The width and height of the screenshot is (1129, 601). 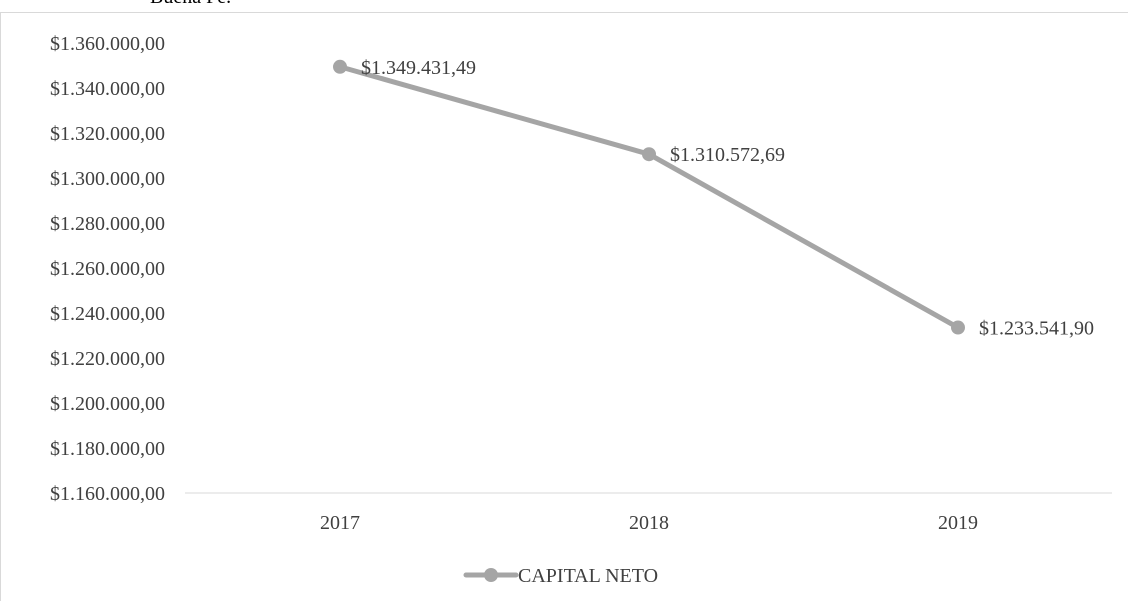 I want to click on data-point-2019, so click(x=958, y=327).